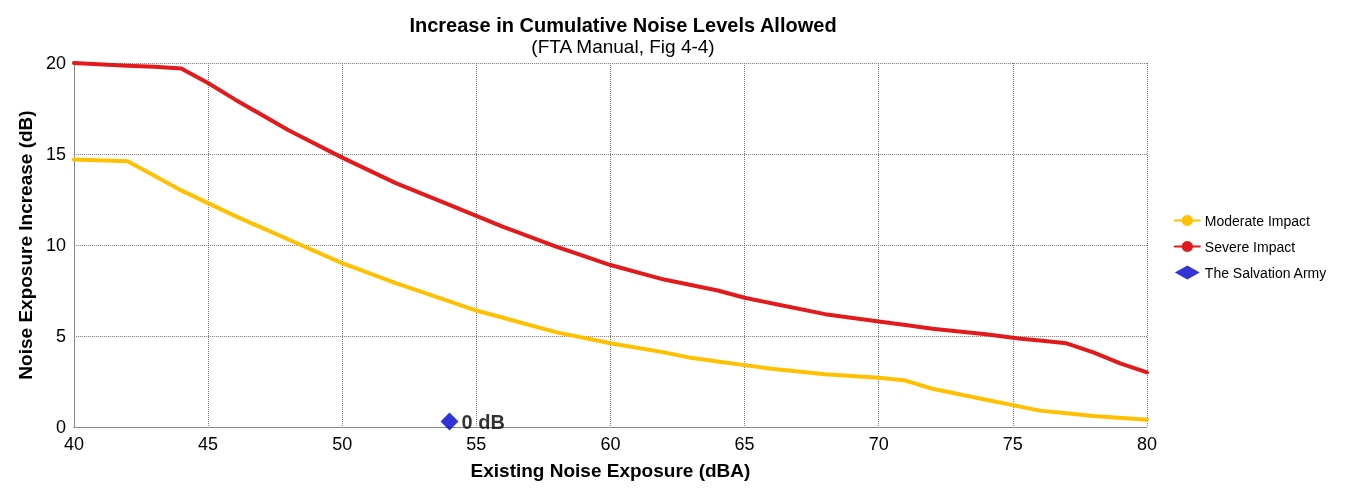  I want to click on y-tick-label: 15, so click(55, 154).